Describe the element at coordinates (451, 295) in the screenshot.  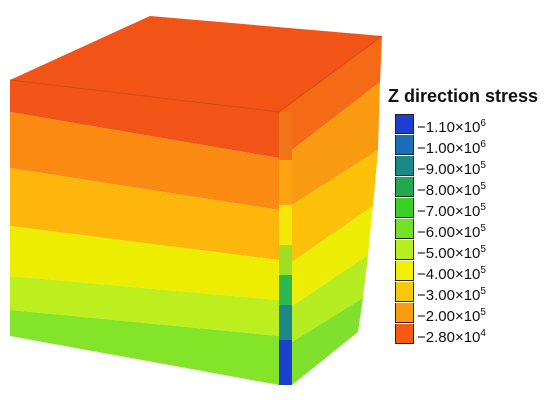
I see `legend-label: −3.00×10⁵` at that location.